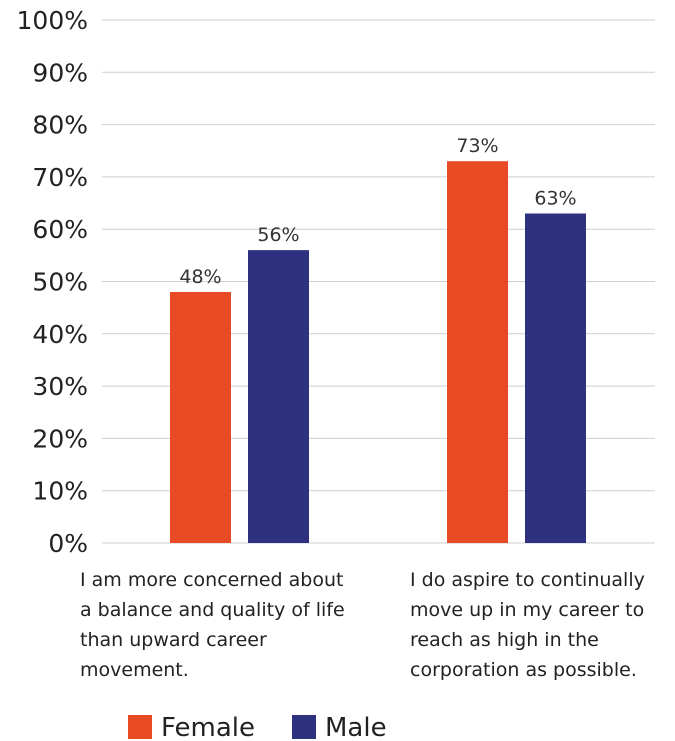 The height and width of the screenshot is (741, 675). What do you see at coordinates (257, 727) in the screenshot?
I see `legend: Female Male` at bounding box center [257, 727].